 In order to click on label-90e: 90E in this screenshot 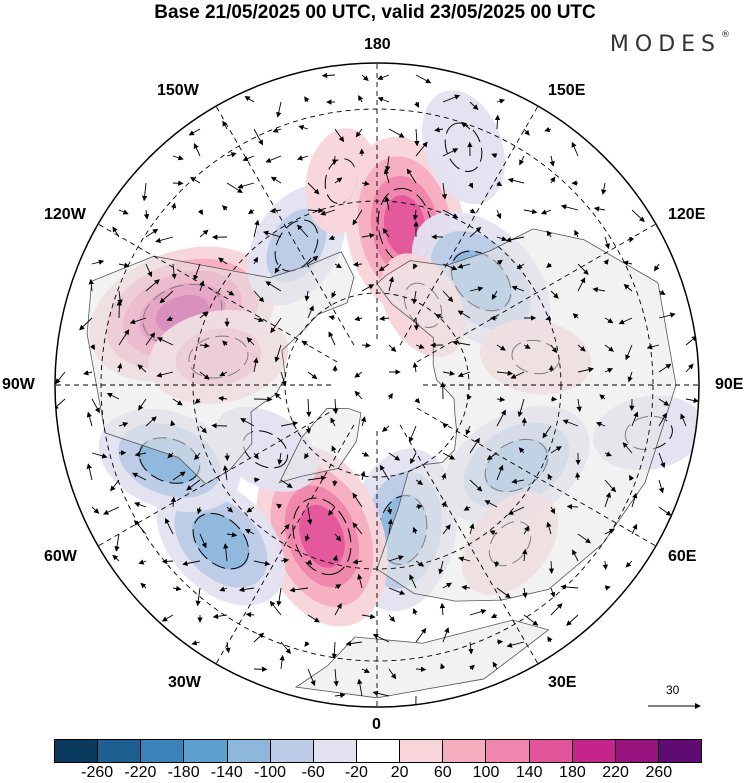, I will do `click(729, 384)`.